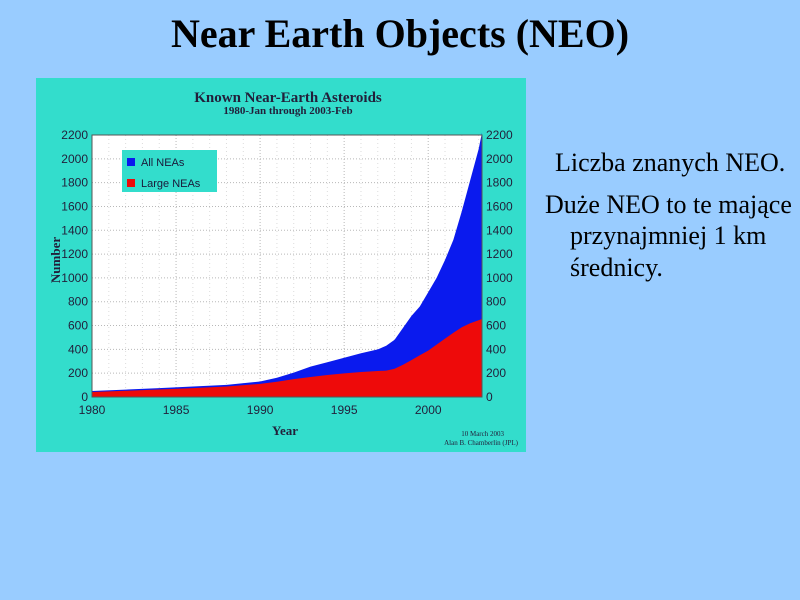 The image size is (800, 600). What do you see at coordinates (670, 162) in the screenshot?
I see `bullet-known-neo: Liczba znanych NEO.` at bounding box center [670, 162].